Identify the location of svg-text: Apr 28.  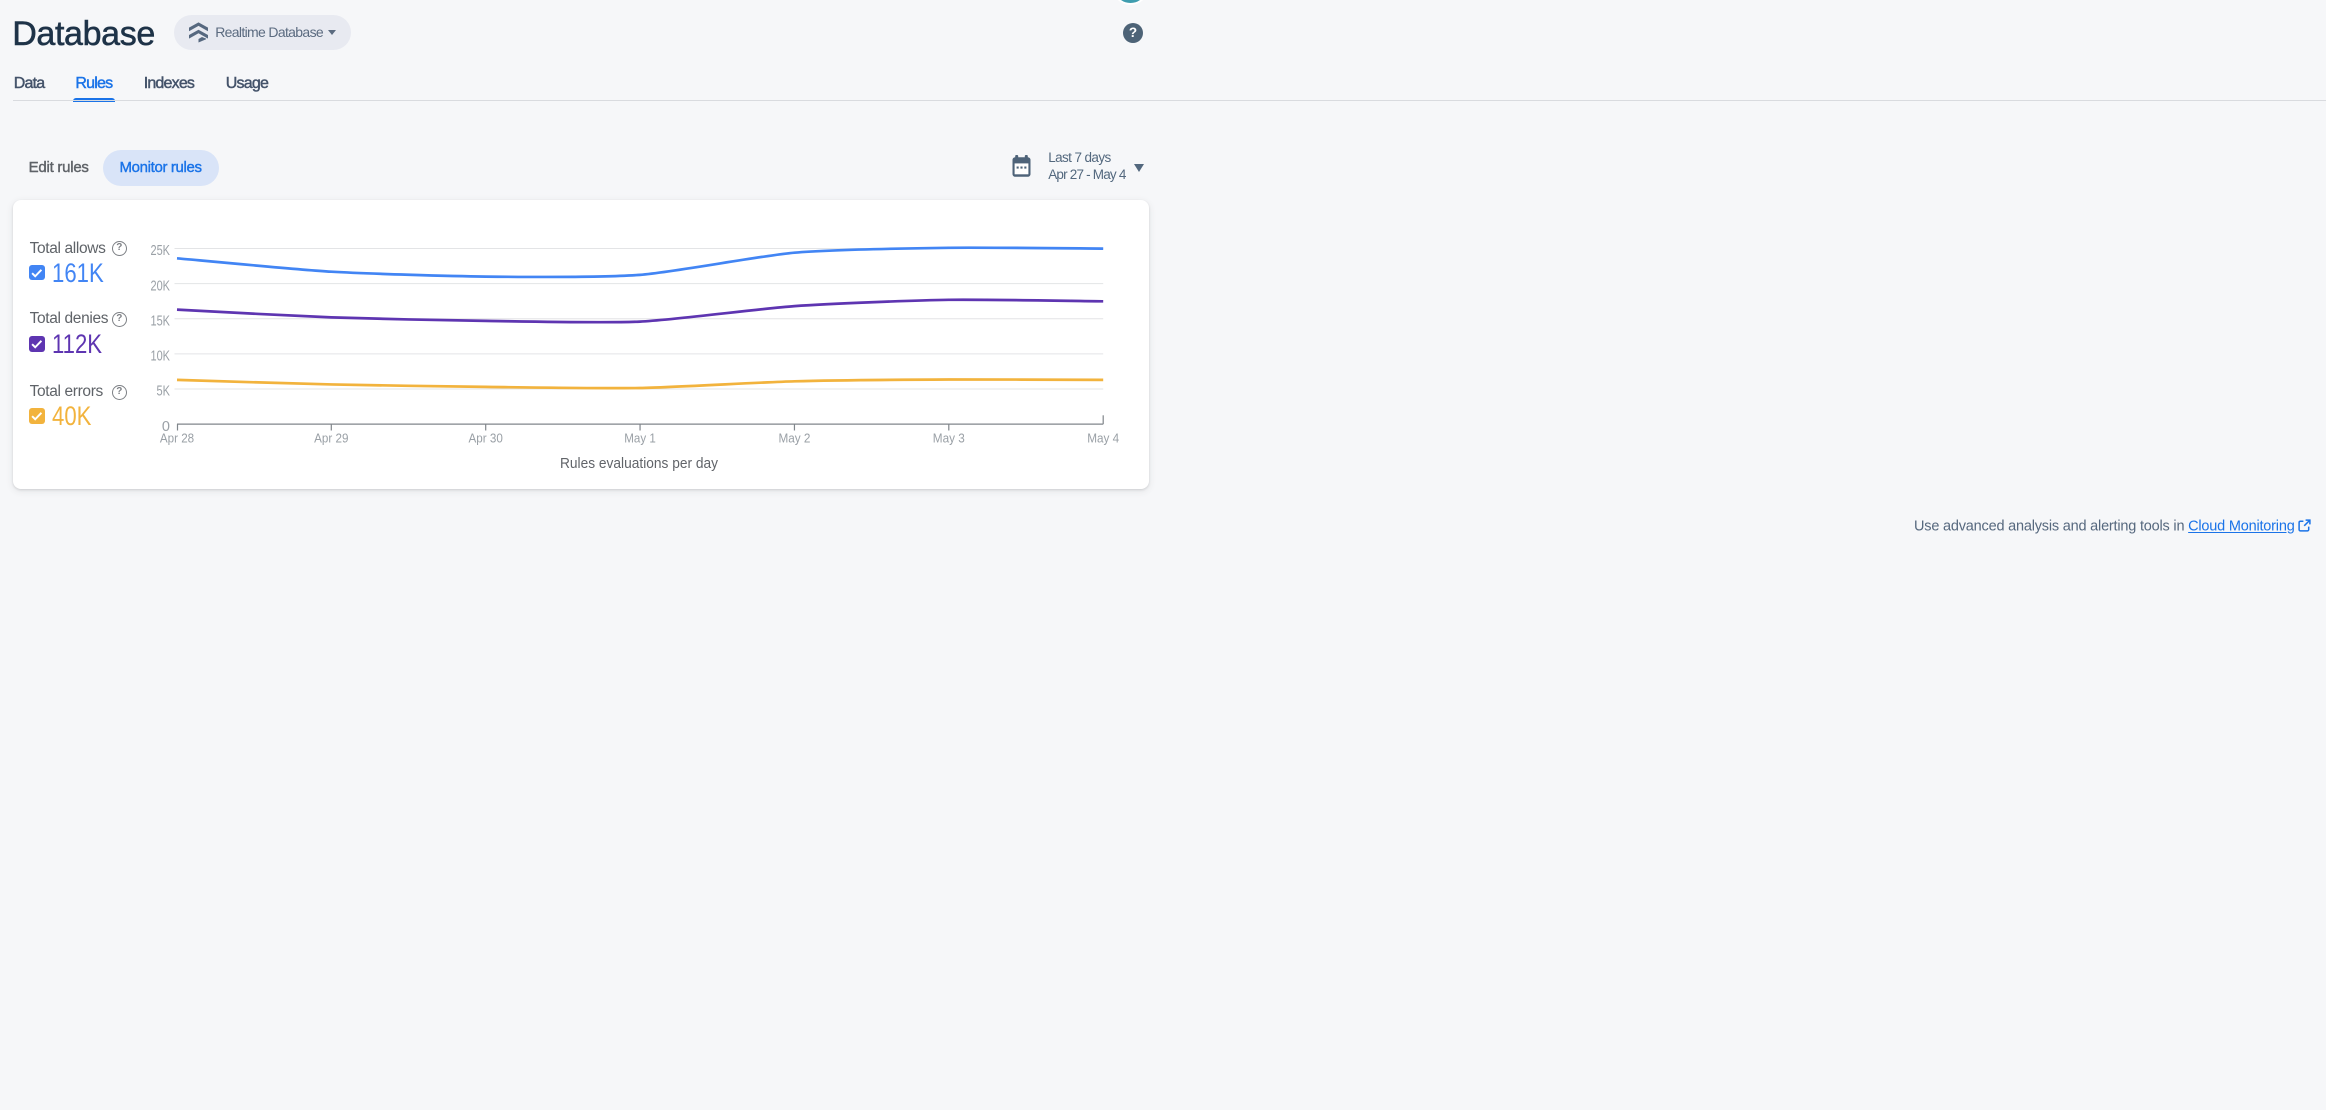
(177, 438).